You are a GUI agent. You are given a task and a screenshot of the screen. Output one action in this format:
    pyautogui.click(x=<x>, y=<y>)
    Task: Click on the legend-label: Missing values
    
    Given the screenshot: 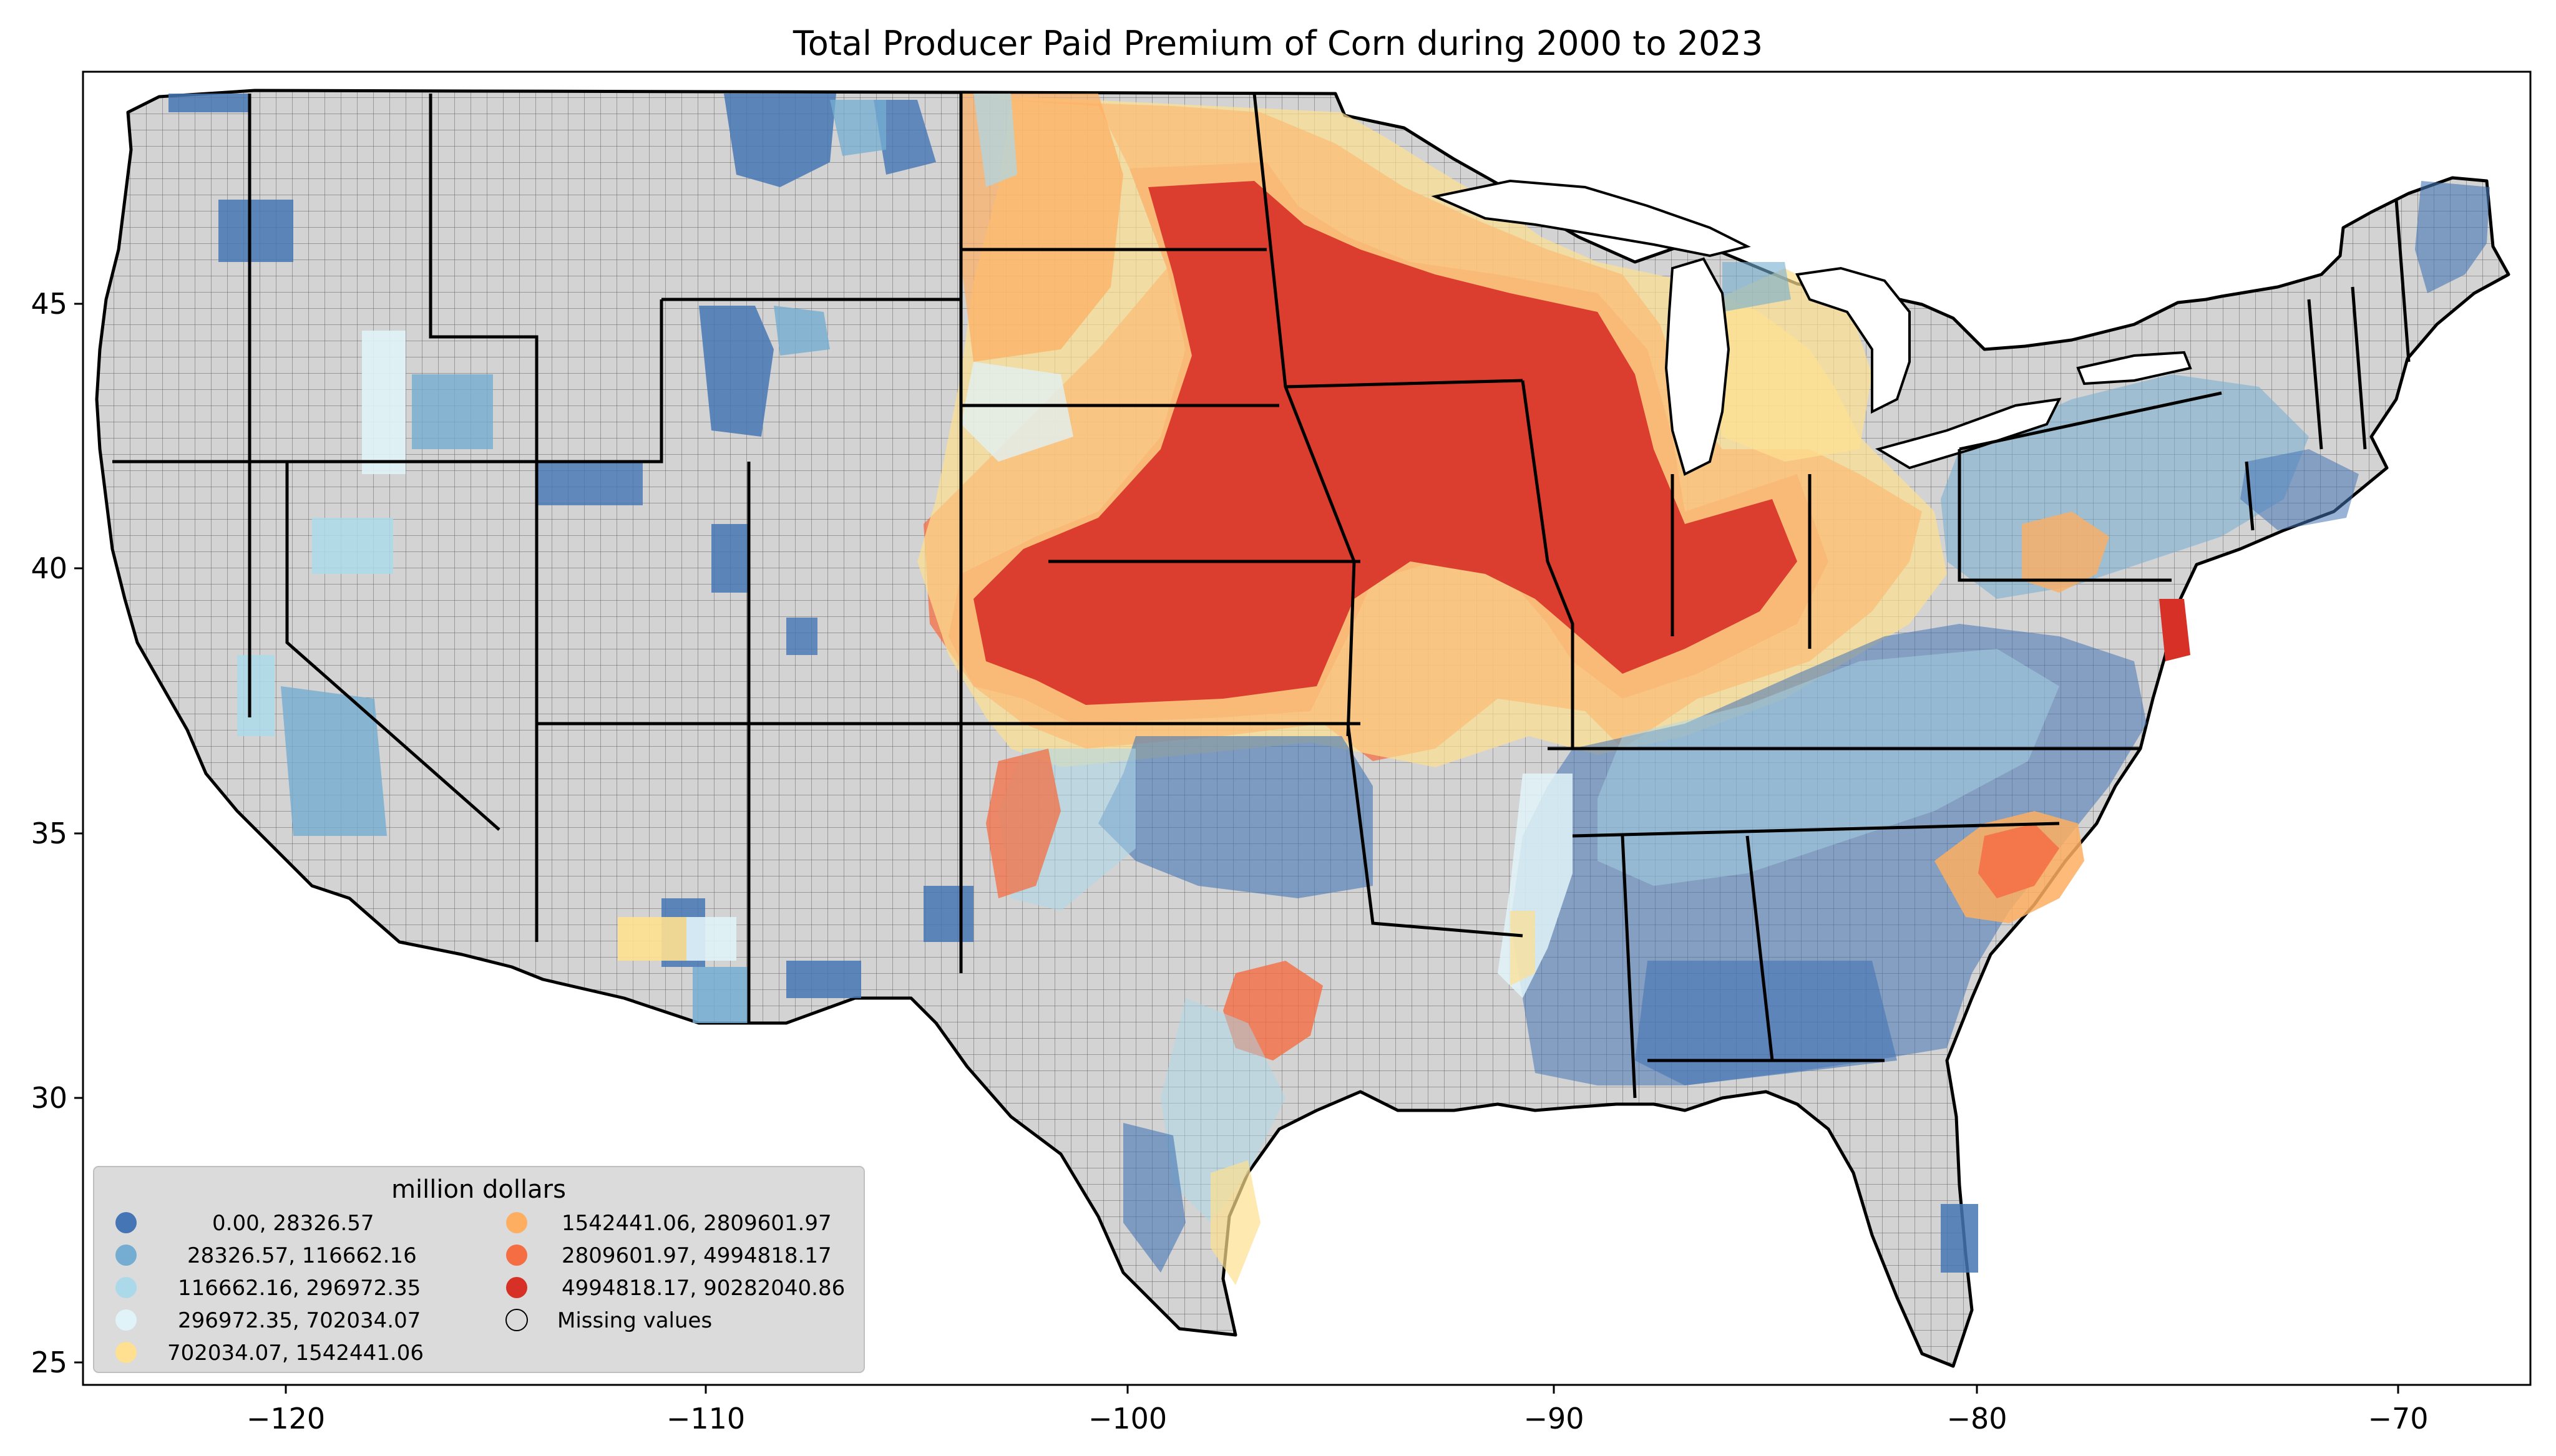 What is the action you would take?
    pyautogui.click(x=634, y=1321)
    